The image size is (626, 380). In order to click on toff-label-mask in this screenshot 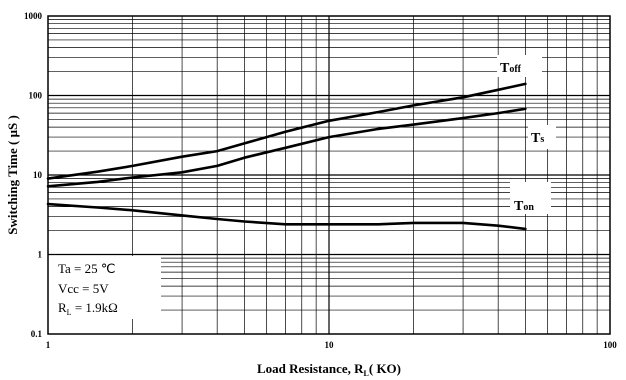, I will do `click(519, 66)`.